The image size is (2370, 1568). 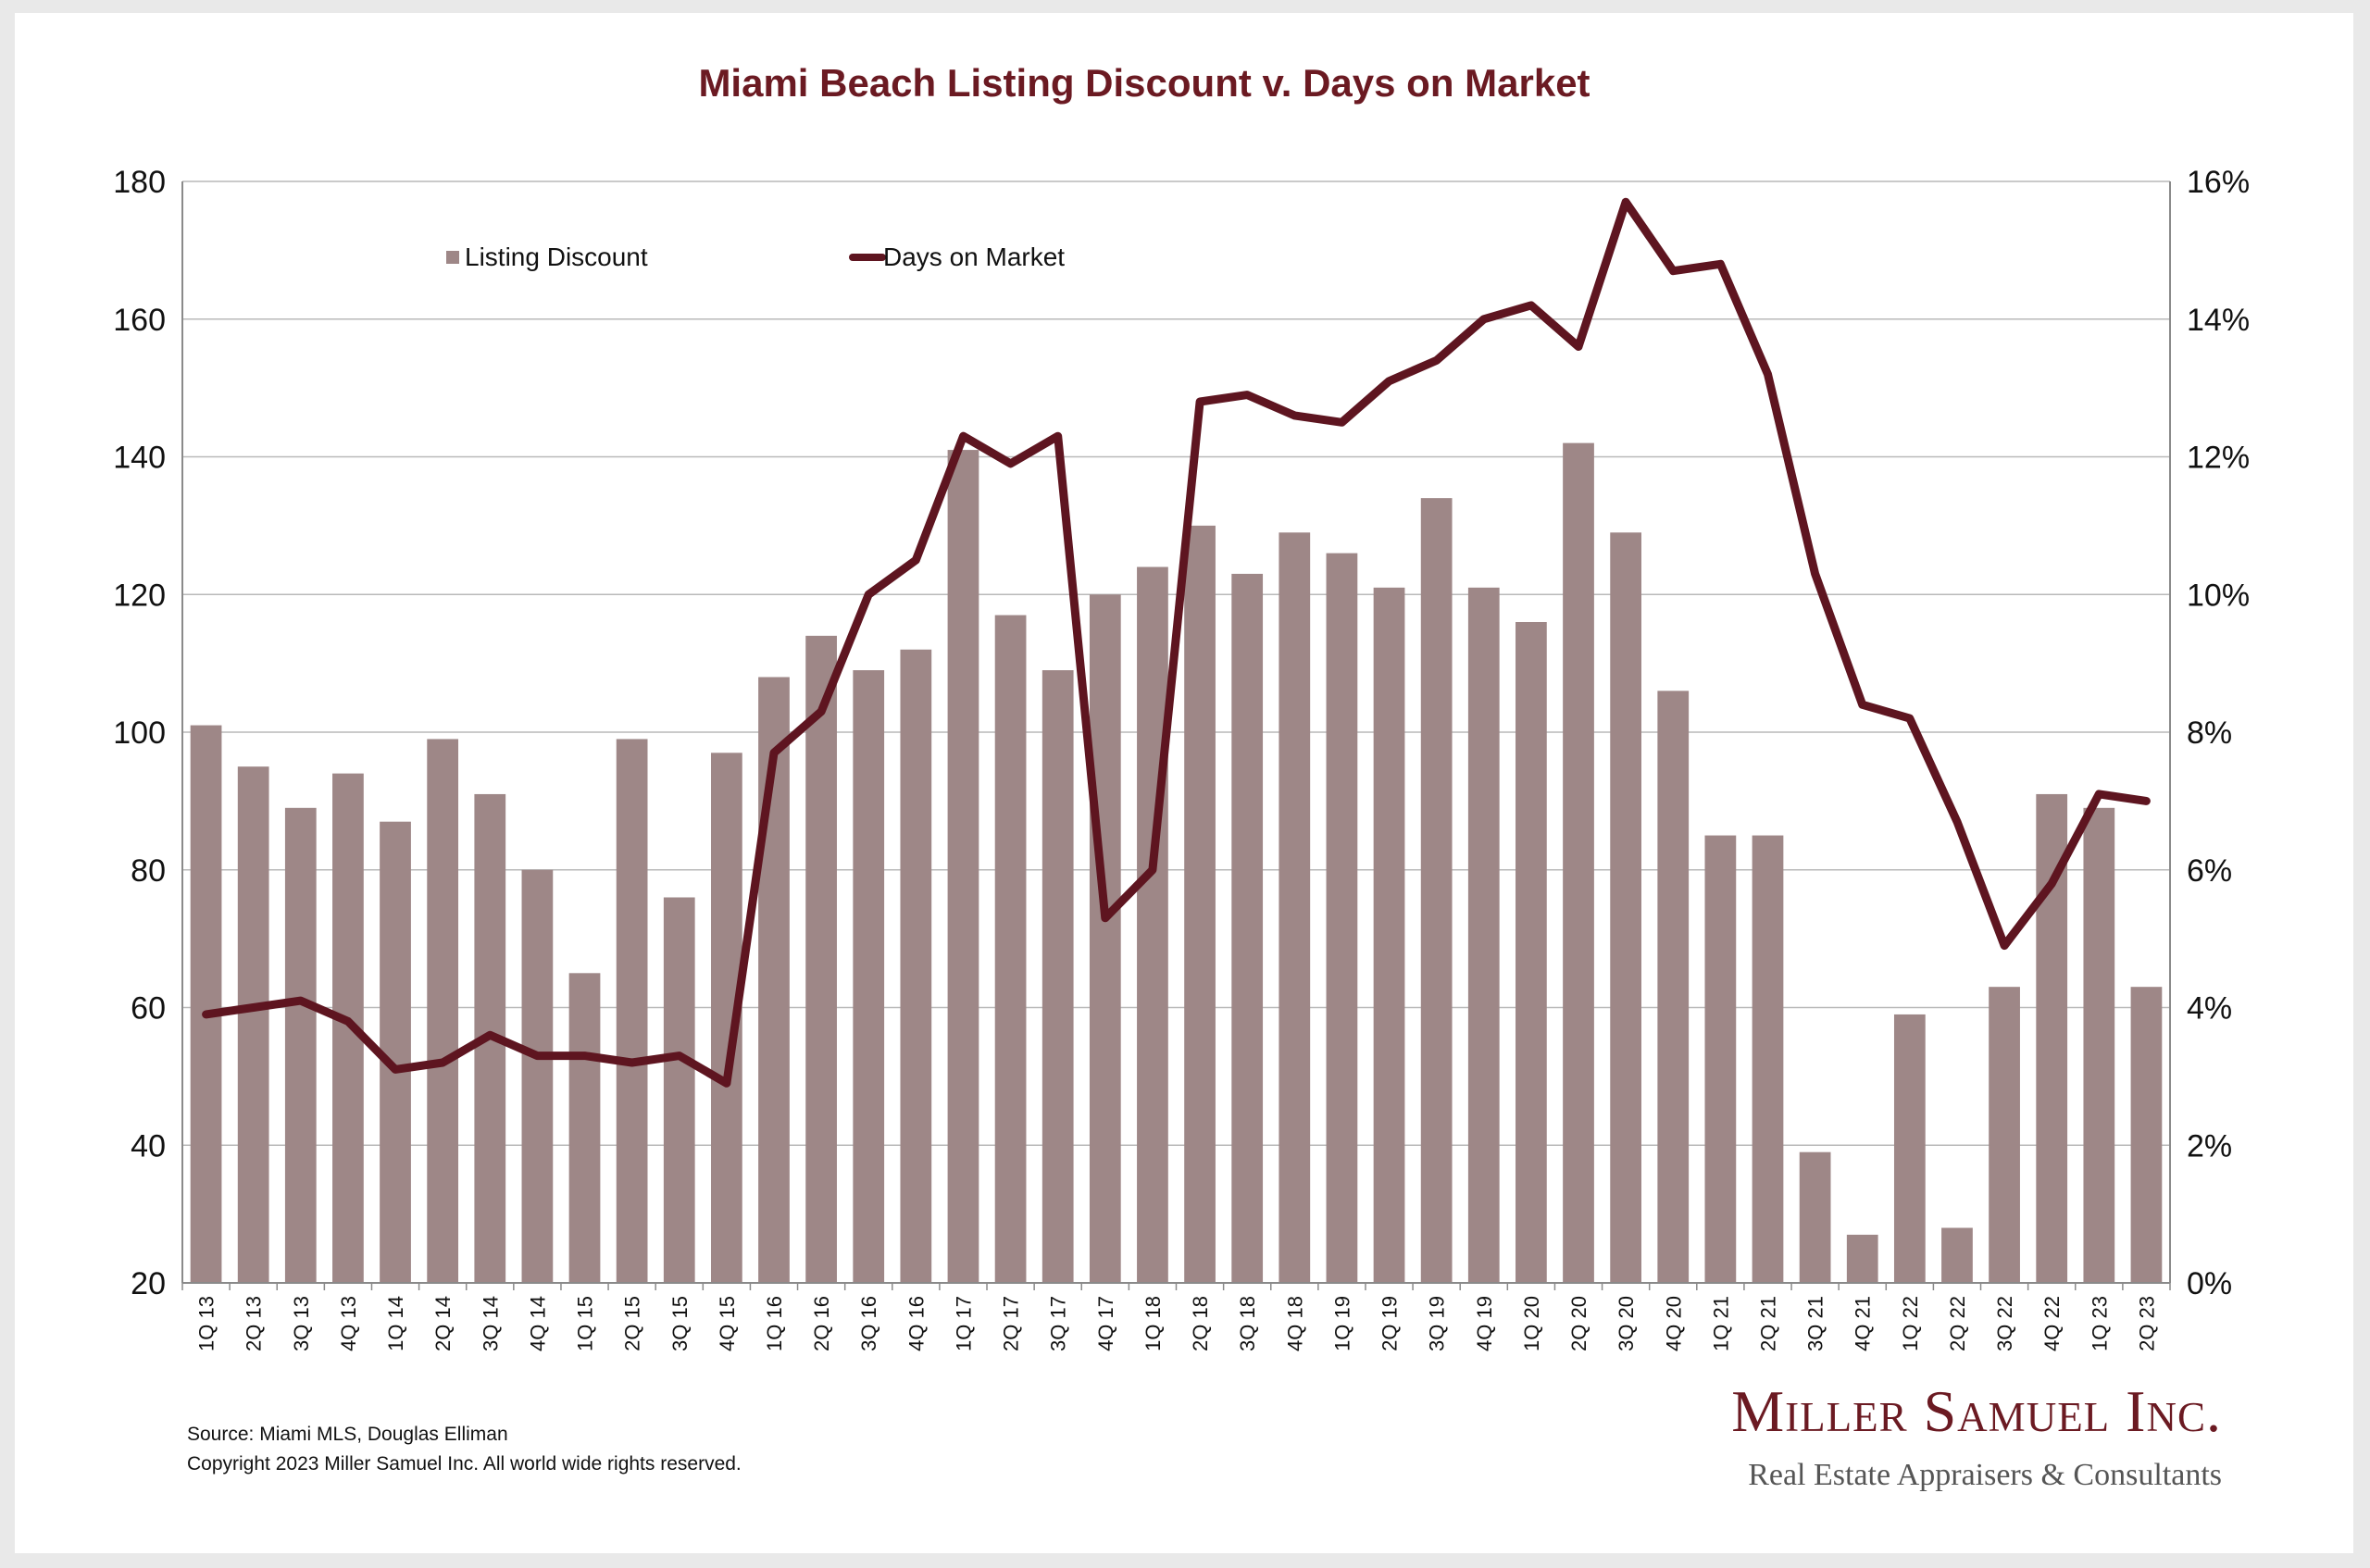 What do you see at coordinates (443, 1323) in the screenshot?
I see `x-tick-label: 2Q 14` at bounding box center [443, 1323].